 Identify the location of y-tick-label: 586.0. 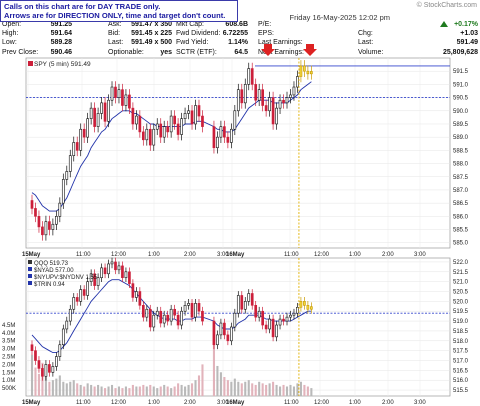
(461, 217).